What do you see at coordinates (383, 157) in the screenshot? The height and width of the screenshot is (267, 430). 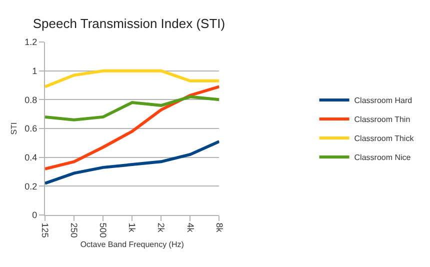 I see `legend-label: Classroom Nice` at bounding box center [383, 157].